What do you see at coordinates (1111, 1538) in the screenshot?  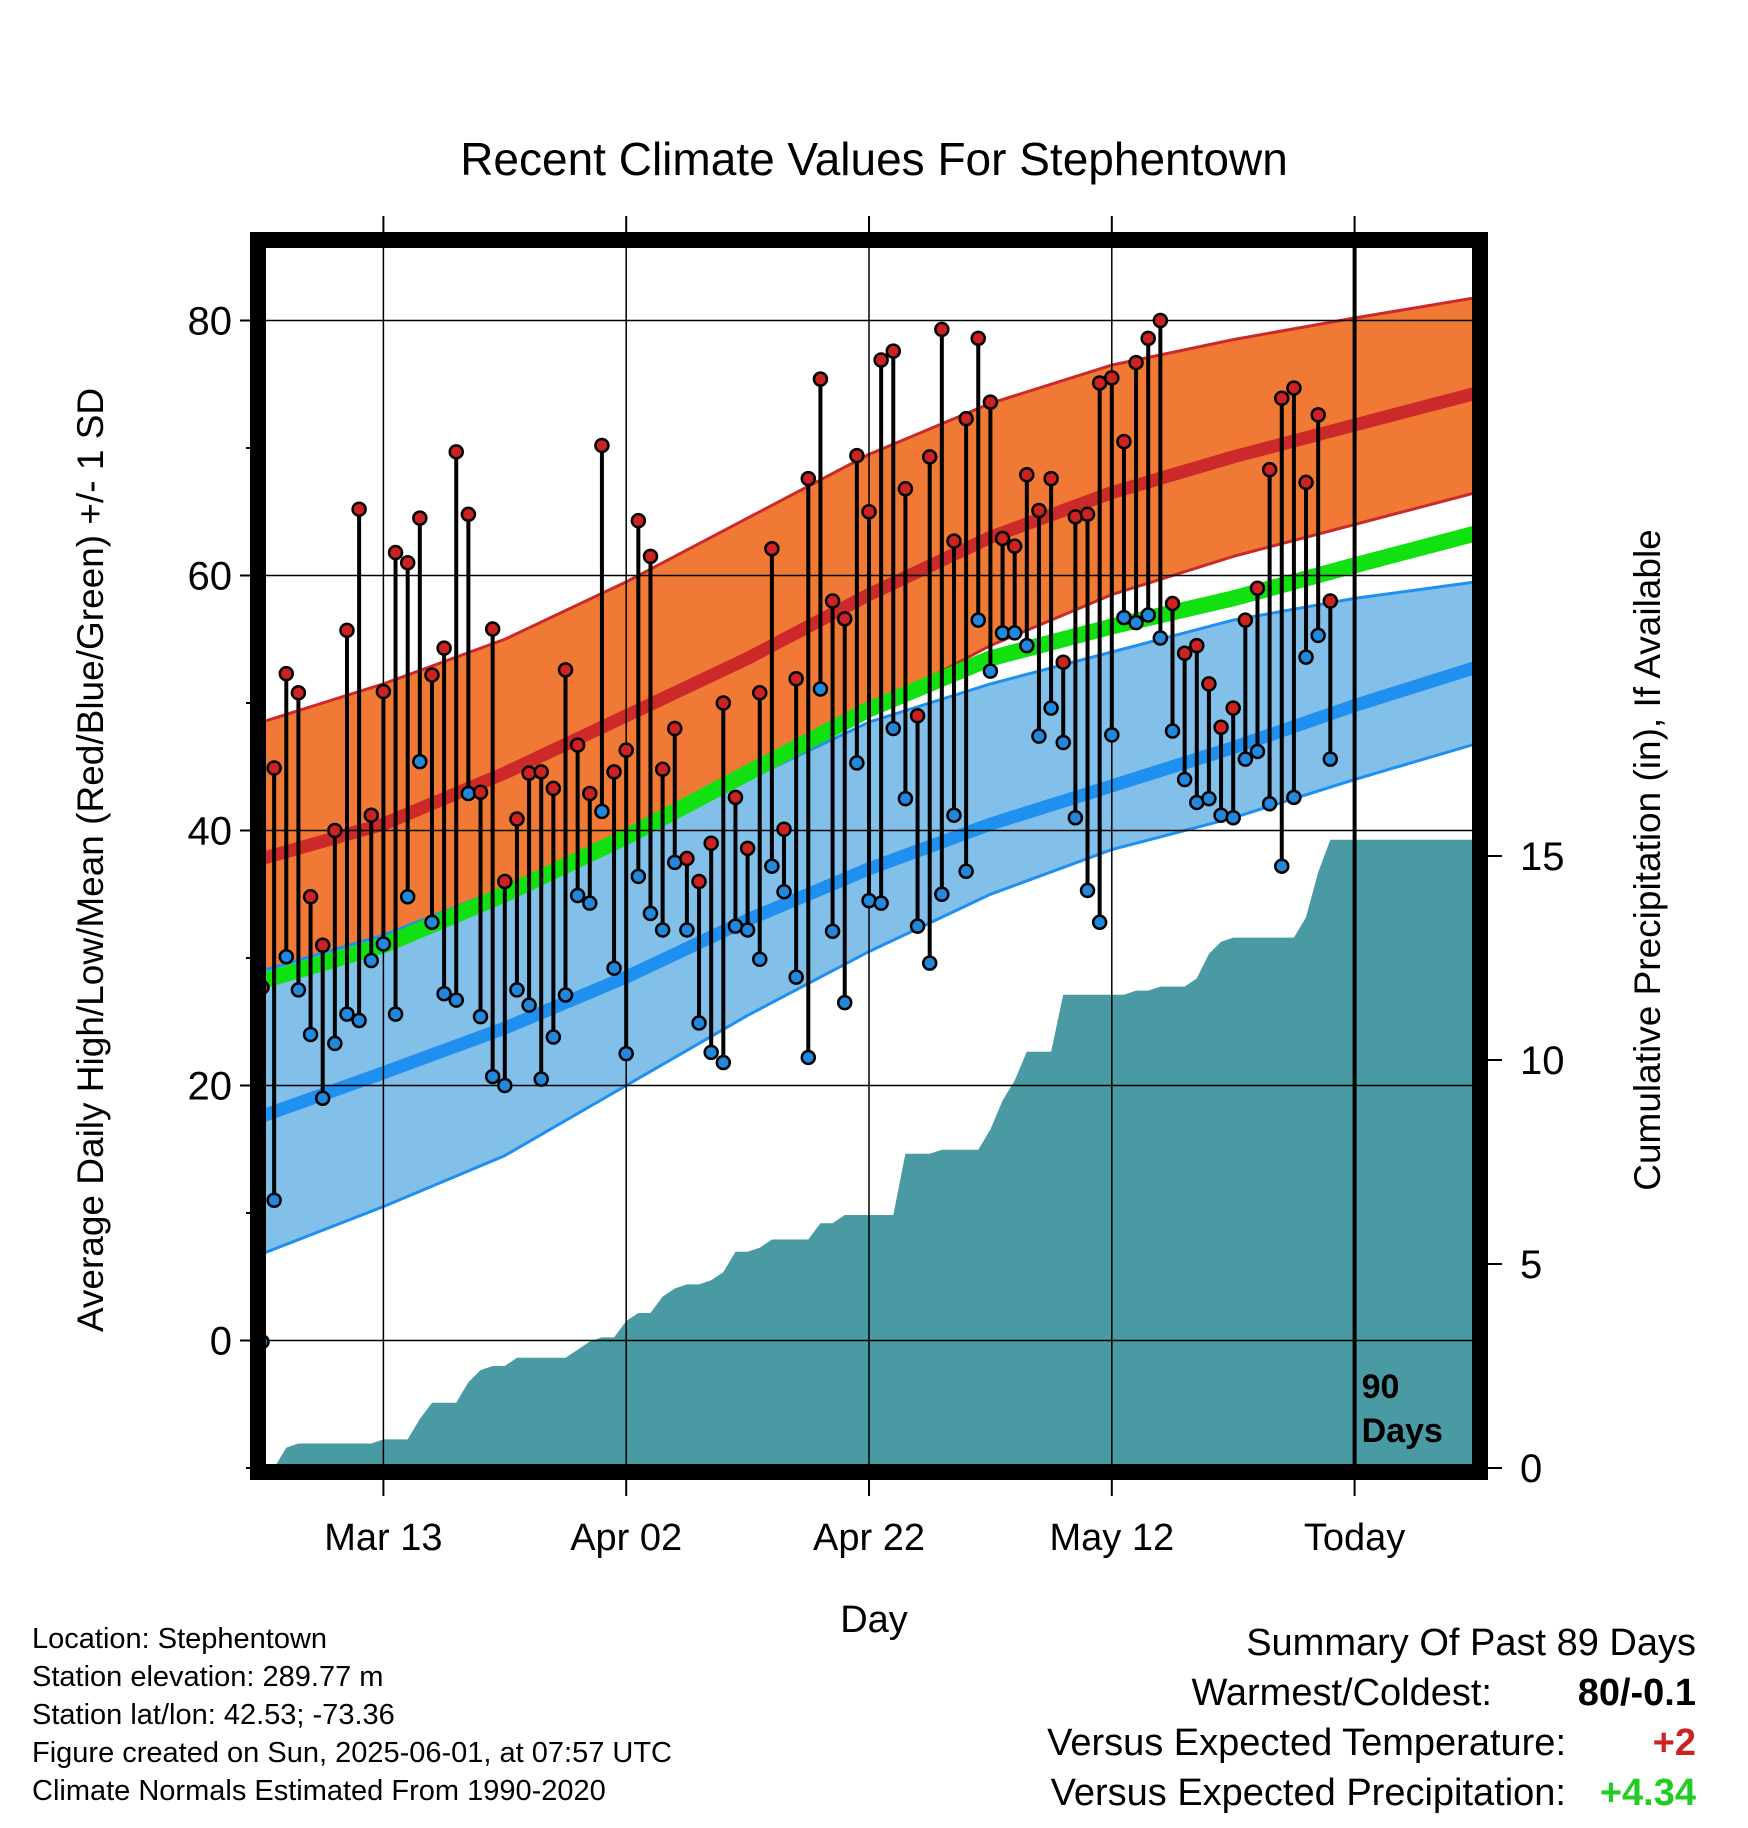 I see `x-tick-label: May 12` at bounding box center [1111, 1538].